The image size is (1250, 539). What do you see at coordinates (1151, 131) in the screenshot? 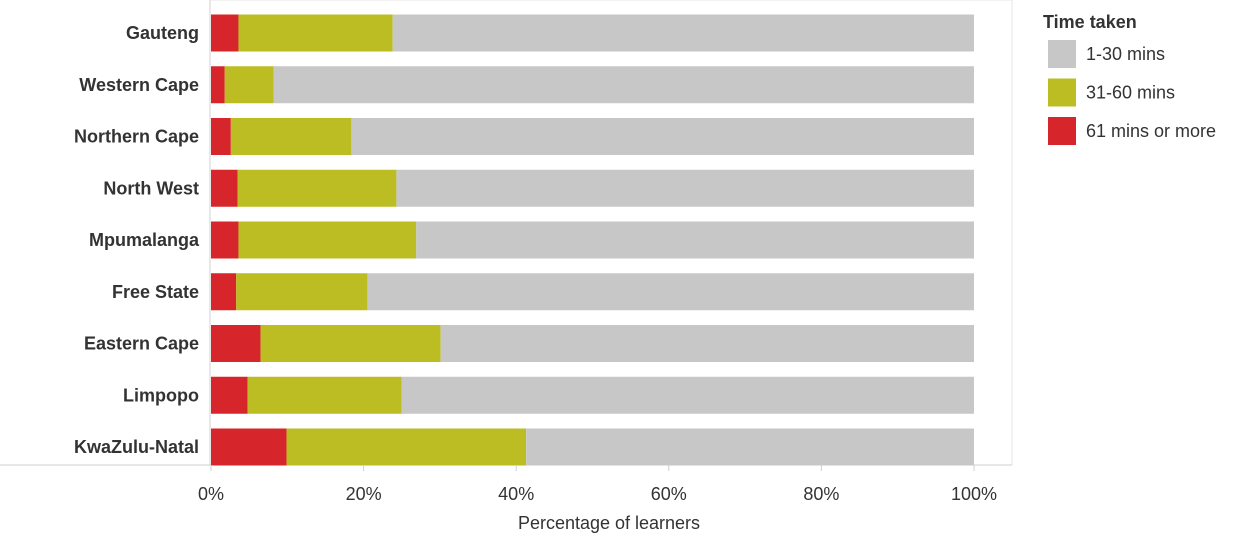
I see `legend-label: 61 mins or more` at bounding box center [1151, 131].